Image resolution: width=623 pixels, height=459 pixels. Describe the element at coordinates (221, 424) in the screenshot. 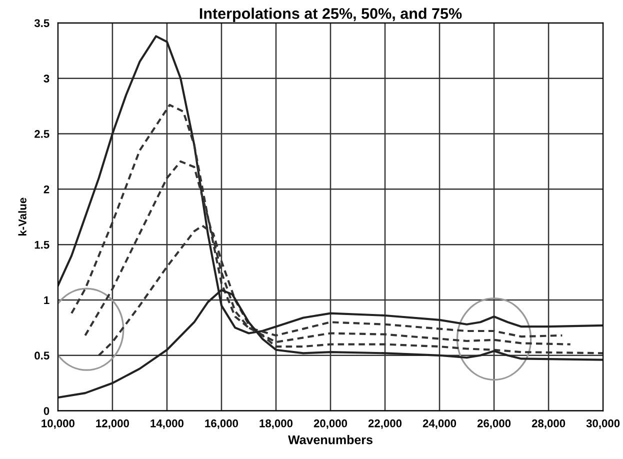

I see `x-tick-label: 16,000` at that location.